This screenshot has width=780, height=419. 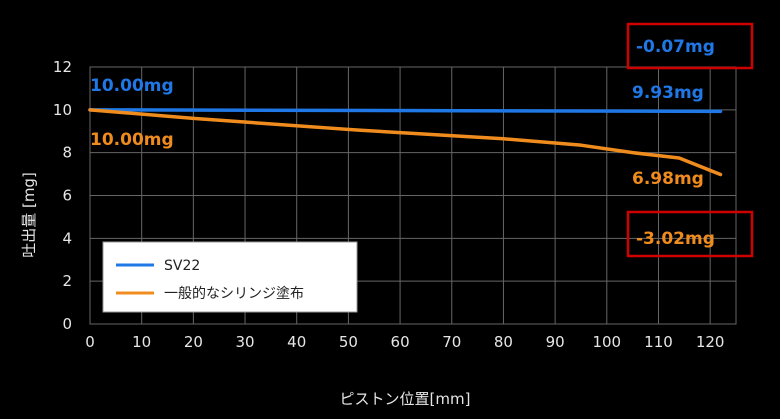 What do you see at coordinates (67, 324) in the screenshot?
I see `y-tick-label: 0` at bounding box center [67, 324].